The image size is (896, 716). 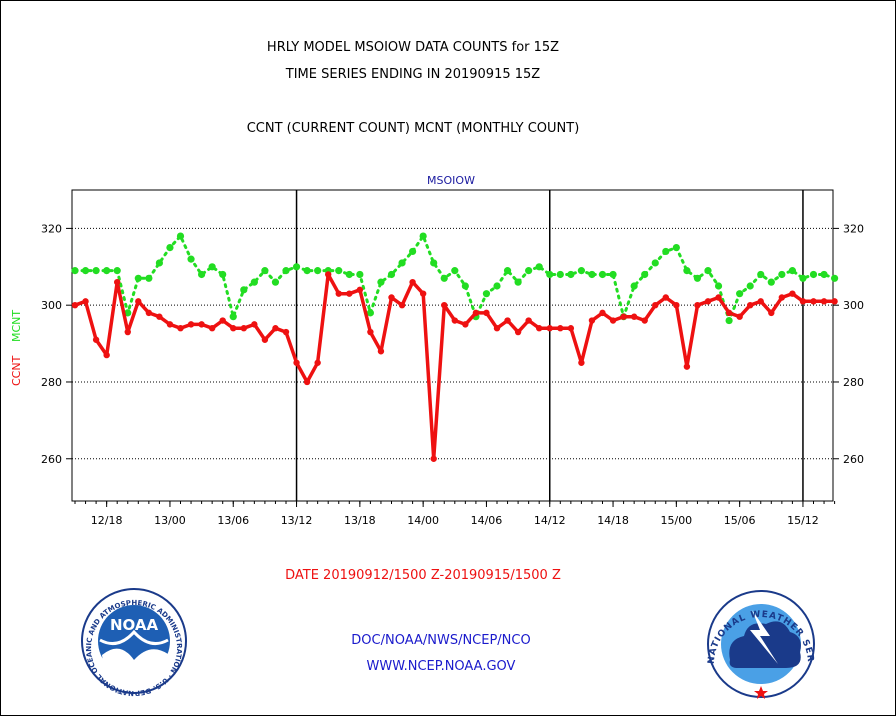 What do you see at coordinates (51, 228) in the screenshot?
I see `y-tick-label-left: 320` at bounding box center [51, 228].